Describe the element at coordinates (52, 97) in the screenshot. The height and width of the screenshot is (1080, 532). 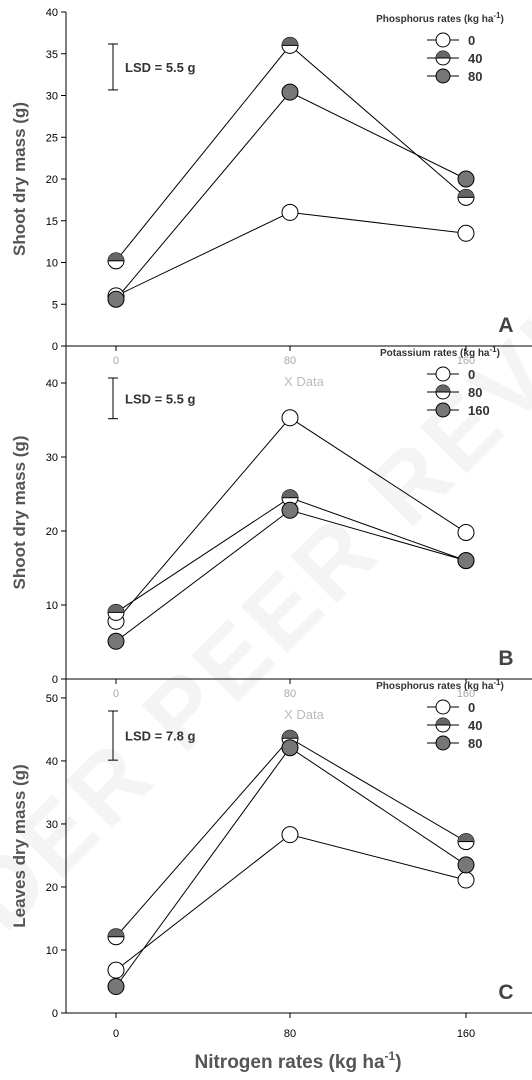
I see `y-tick-label: 30` at that location.